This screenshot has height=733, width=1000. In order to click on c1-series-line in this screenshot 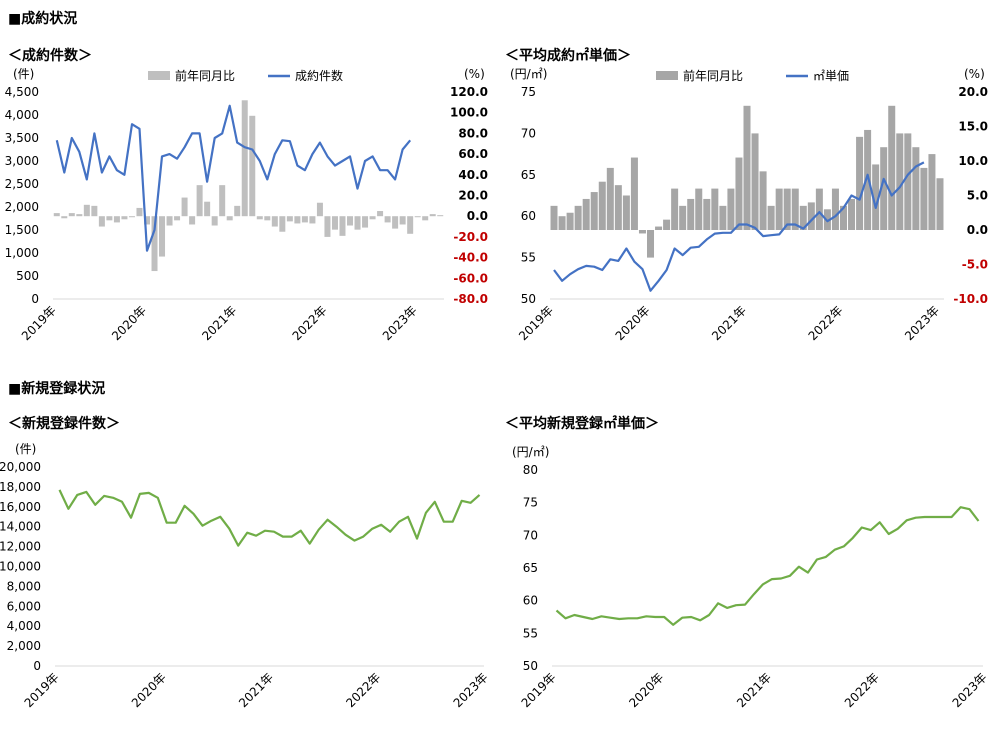, I will do `click(233, 178)`.